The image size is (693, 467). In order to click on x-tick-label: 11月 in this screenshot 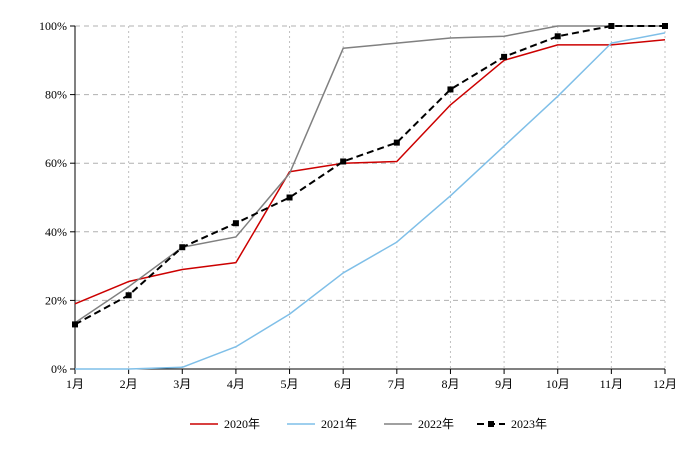, I will do `click(612, 384)`.